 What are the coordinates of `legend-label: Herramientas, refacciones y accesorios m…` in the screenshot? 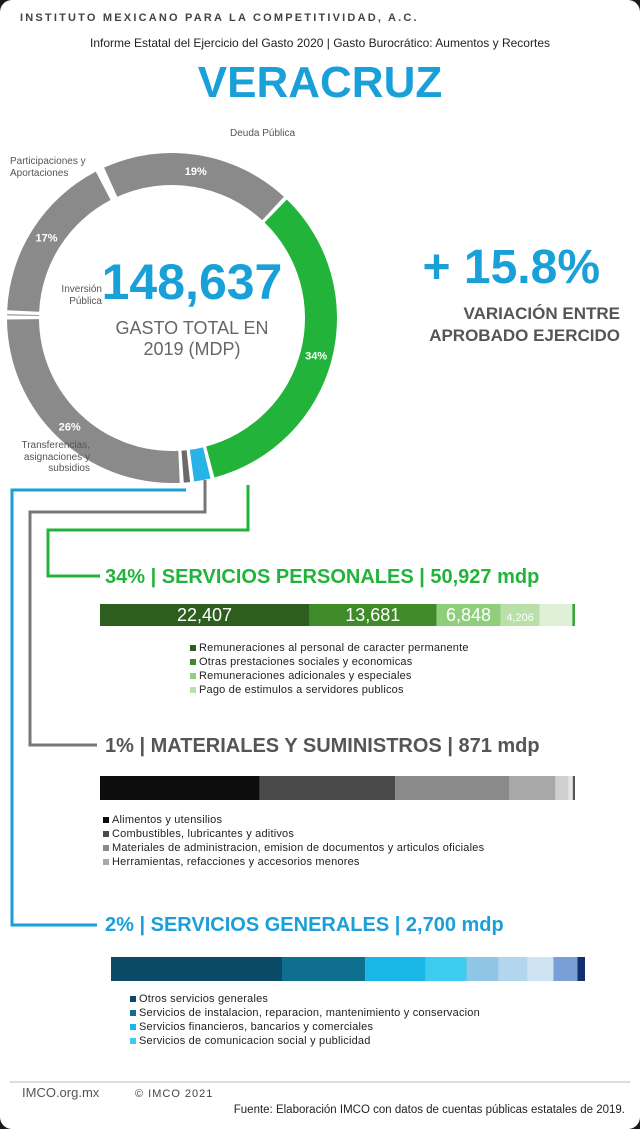 It's located at (236, 862).